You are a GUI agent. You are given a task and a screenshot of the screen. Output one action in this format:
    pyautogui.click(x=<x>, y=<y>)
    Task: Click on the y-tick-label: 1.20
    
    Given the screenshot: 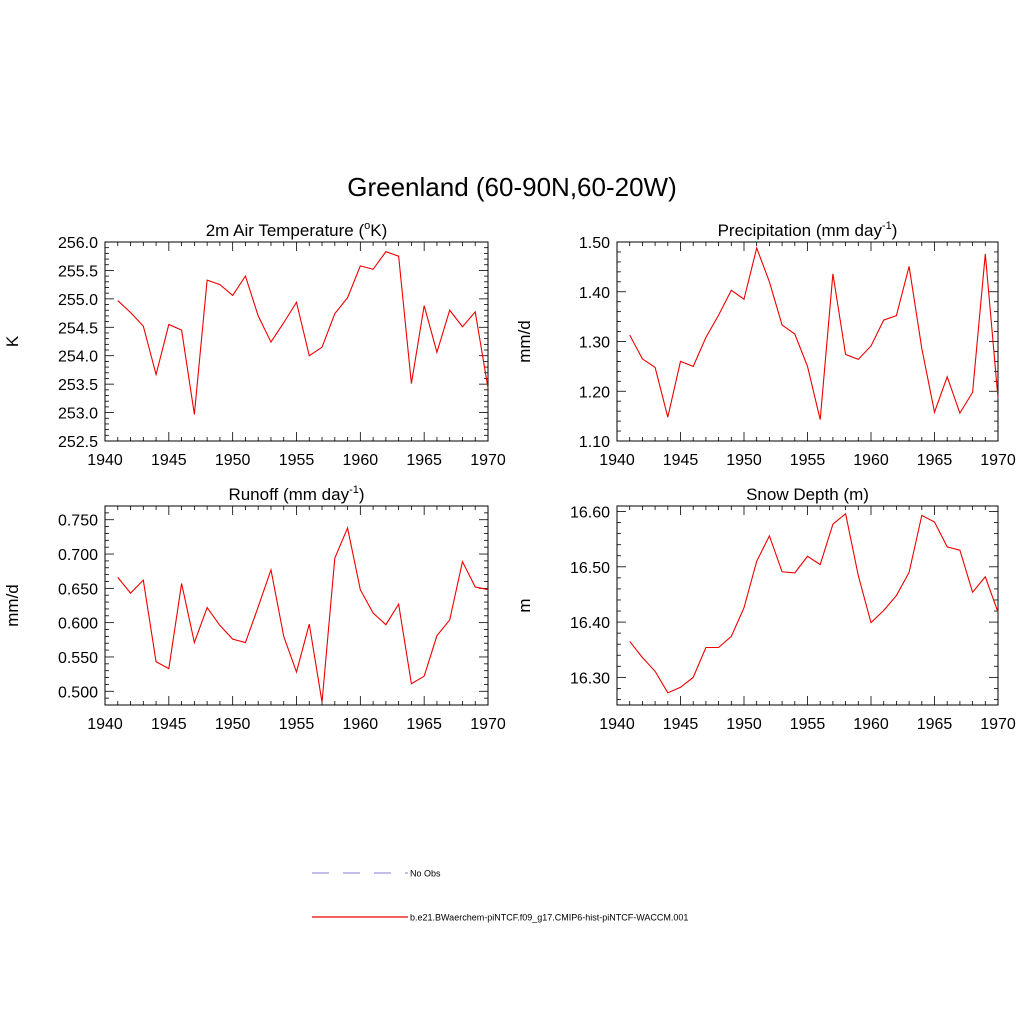 What is the action you would take?
    pyautogui.click(x=594, y=392)
    